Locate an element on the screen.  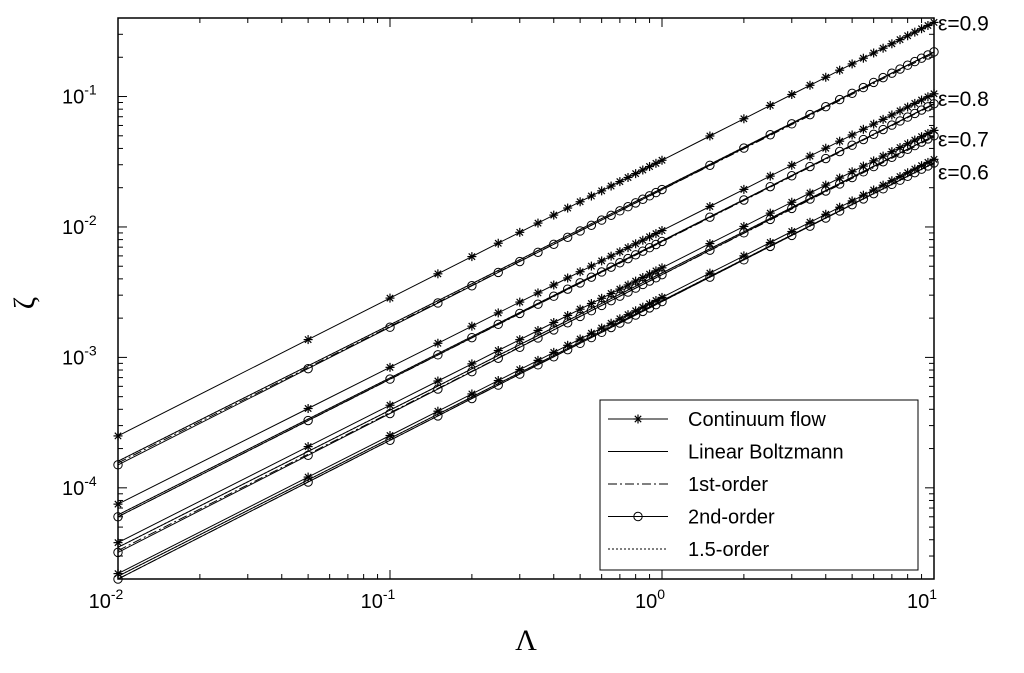
legend-label: 1st-order is located at coordinates (728, 485).